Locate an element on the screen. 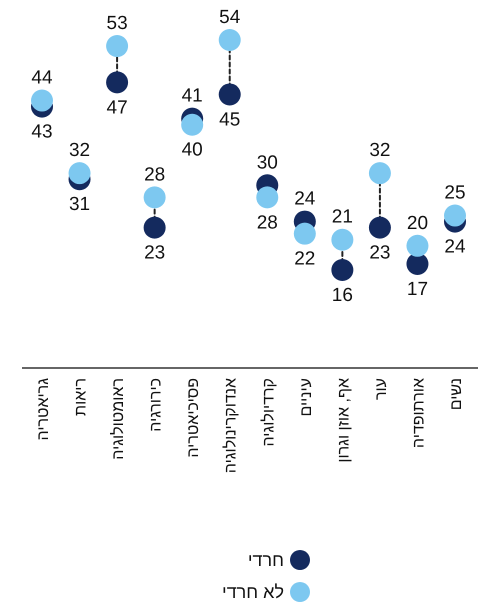 This screenshot has width=480, height=611. data-label: 41 is located at coordinates (192, 96).